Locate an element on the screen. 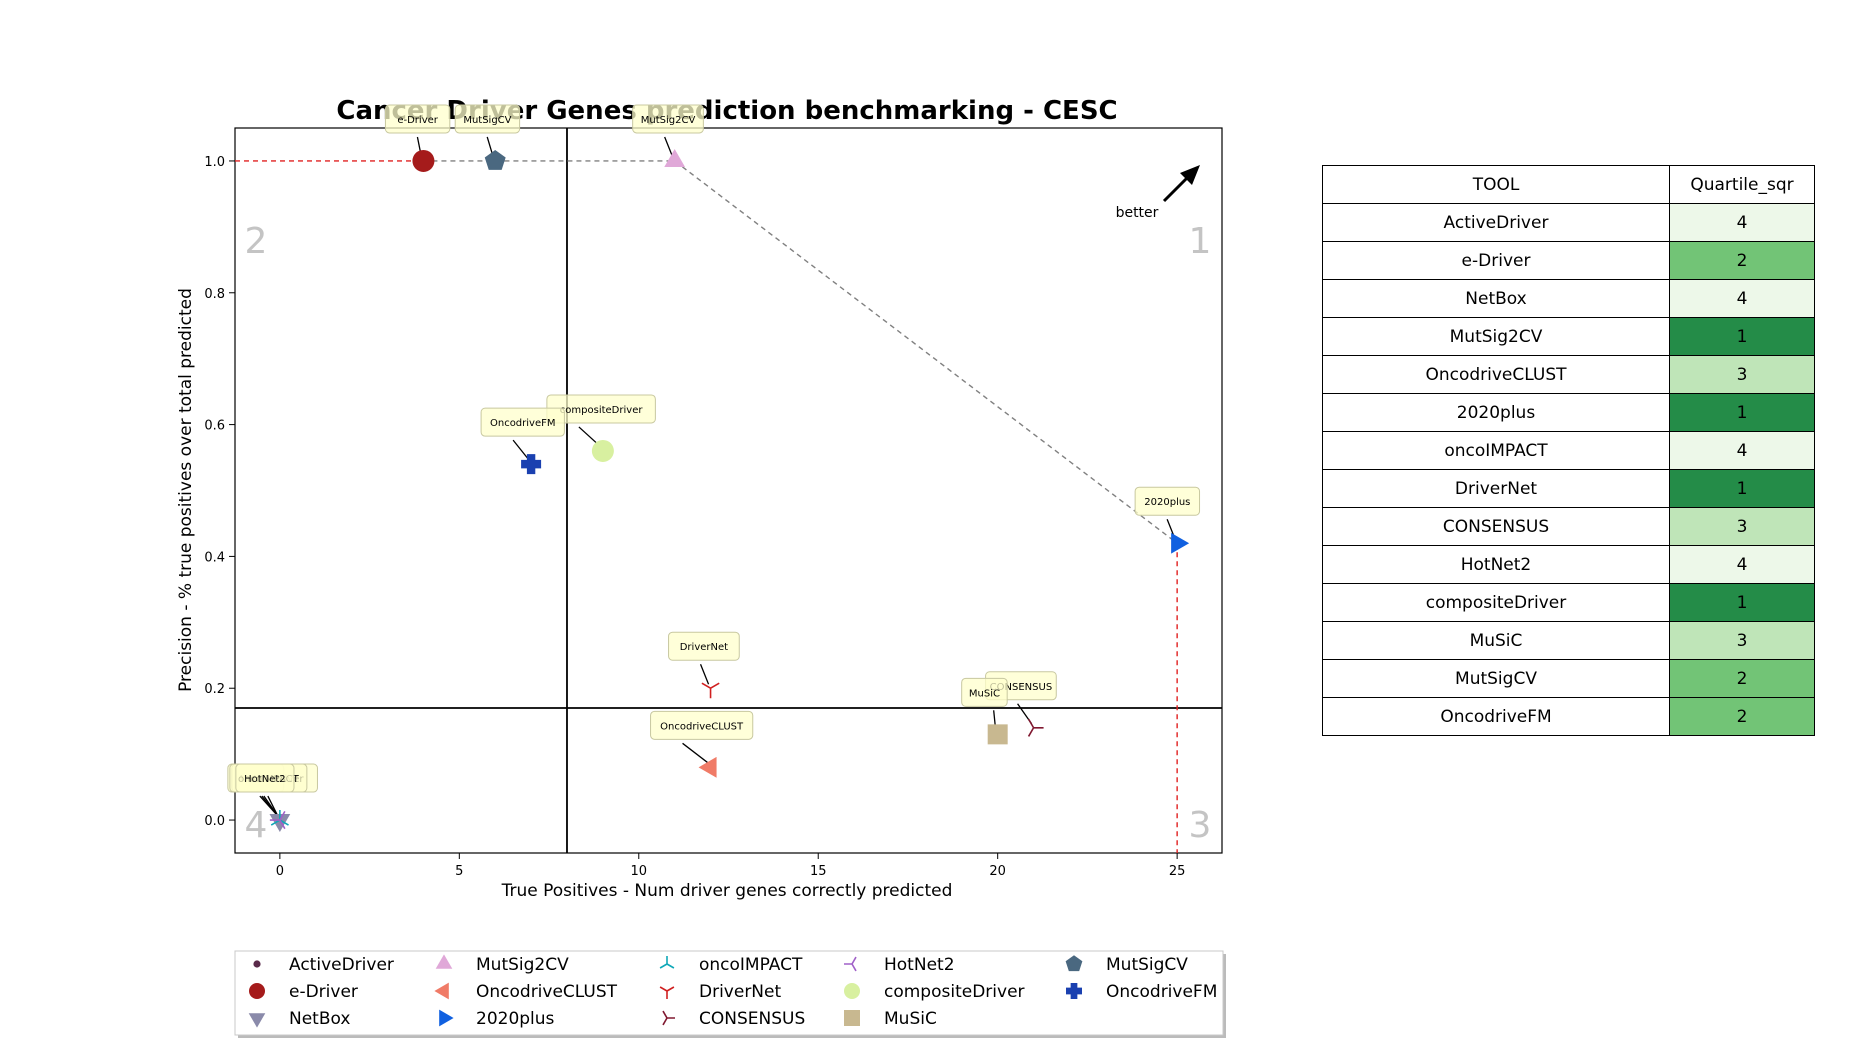 Image resolution: width=1850 pixels, height=1050 pixels. tool-cell: OncodriveFM is located at coordinates (1496, 716).